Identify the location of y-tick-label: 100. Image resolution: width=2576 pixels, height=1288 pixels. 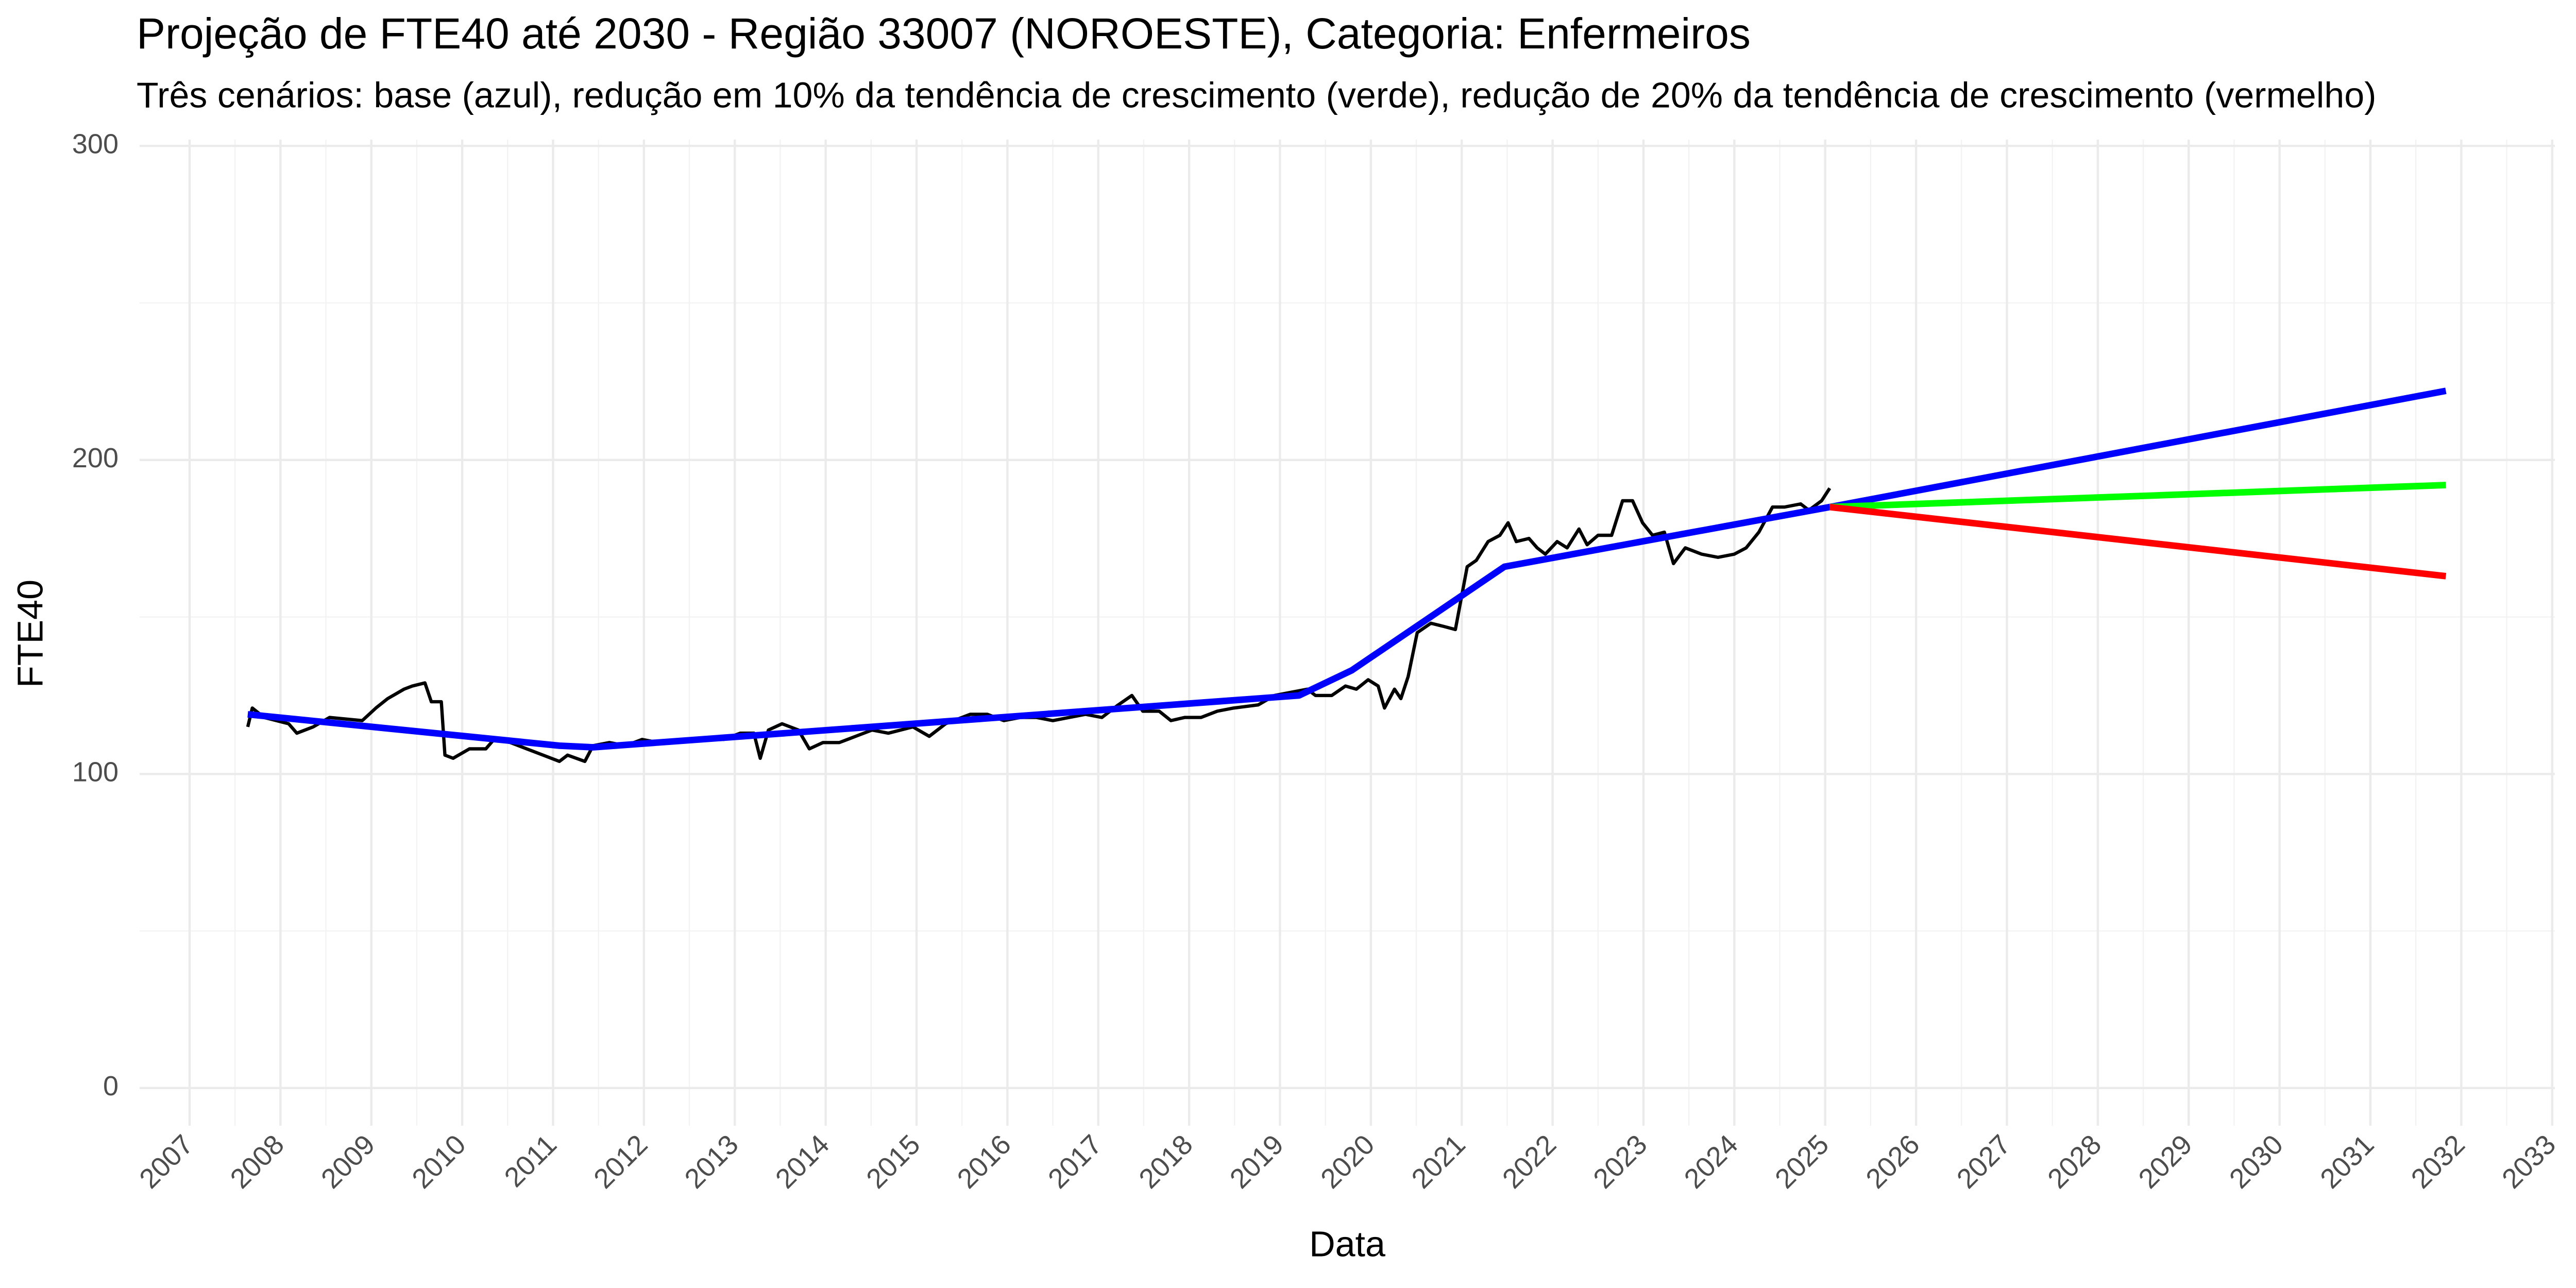
(95, 772).